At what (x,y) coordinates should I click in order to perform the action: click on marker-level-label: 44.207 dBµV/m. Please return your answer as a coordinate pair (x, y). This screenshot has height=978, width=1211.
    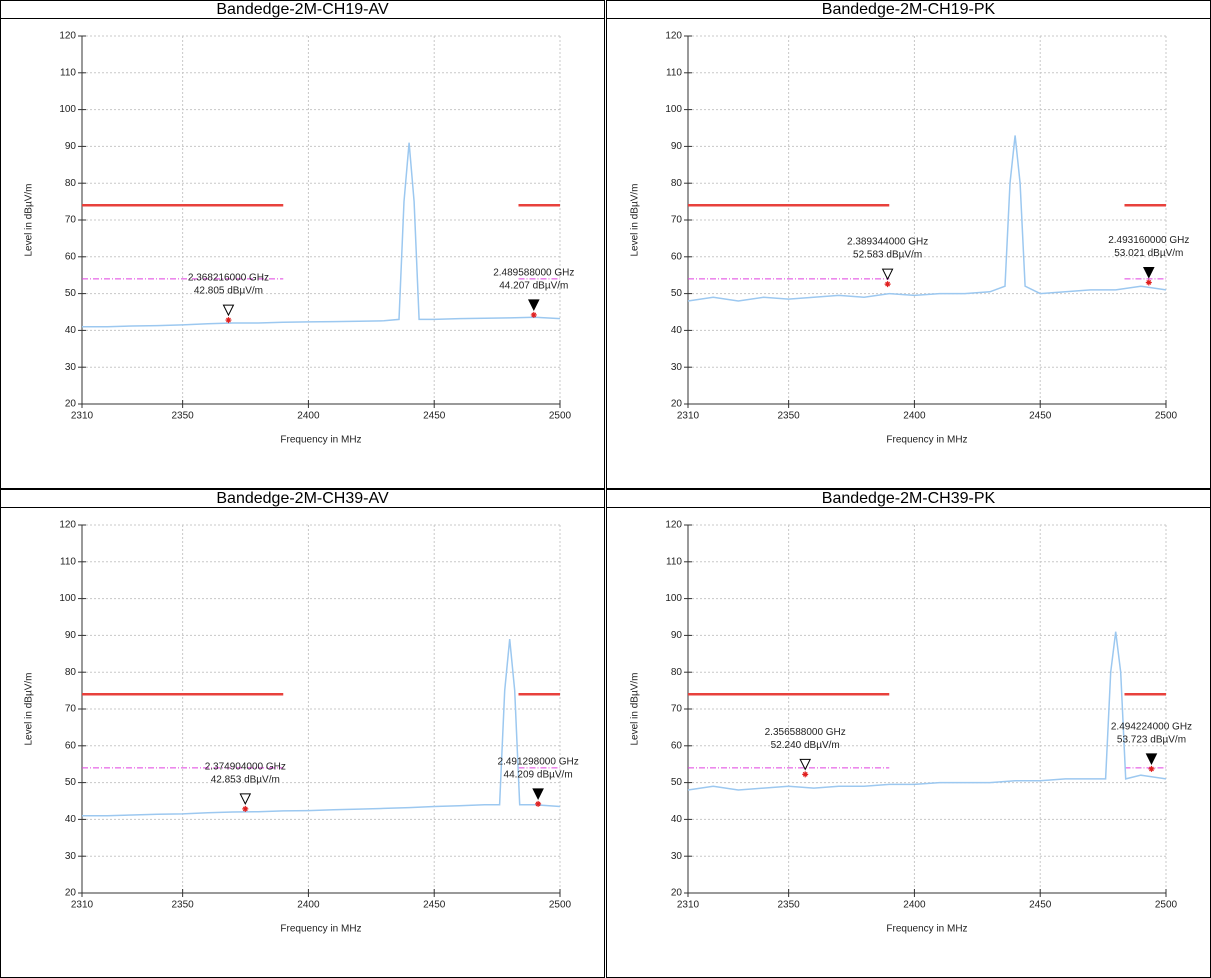
    Looking at the image, I should click on (533, 286).